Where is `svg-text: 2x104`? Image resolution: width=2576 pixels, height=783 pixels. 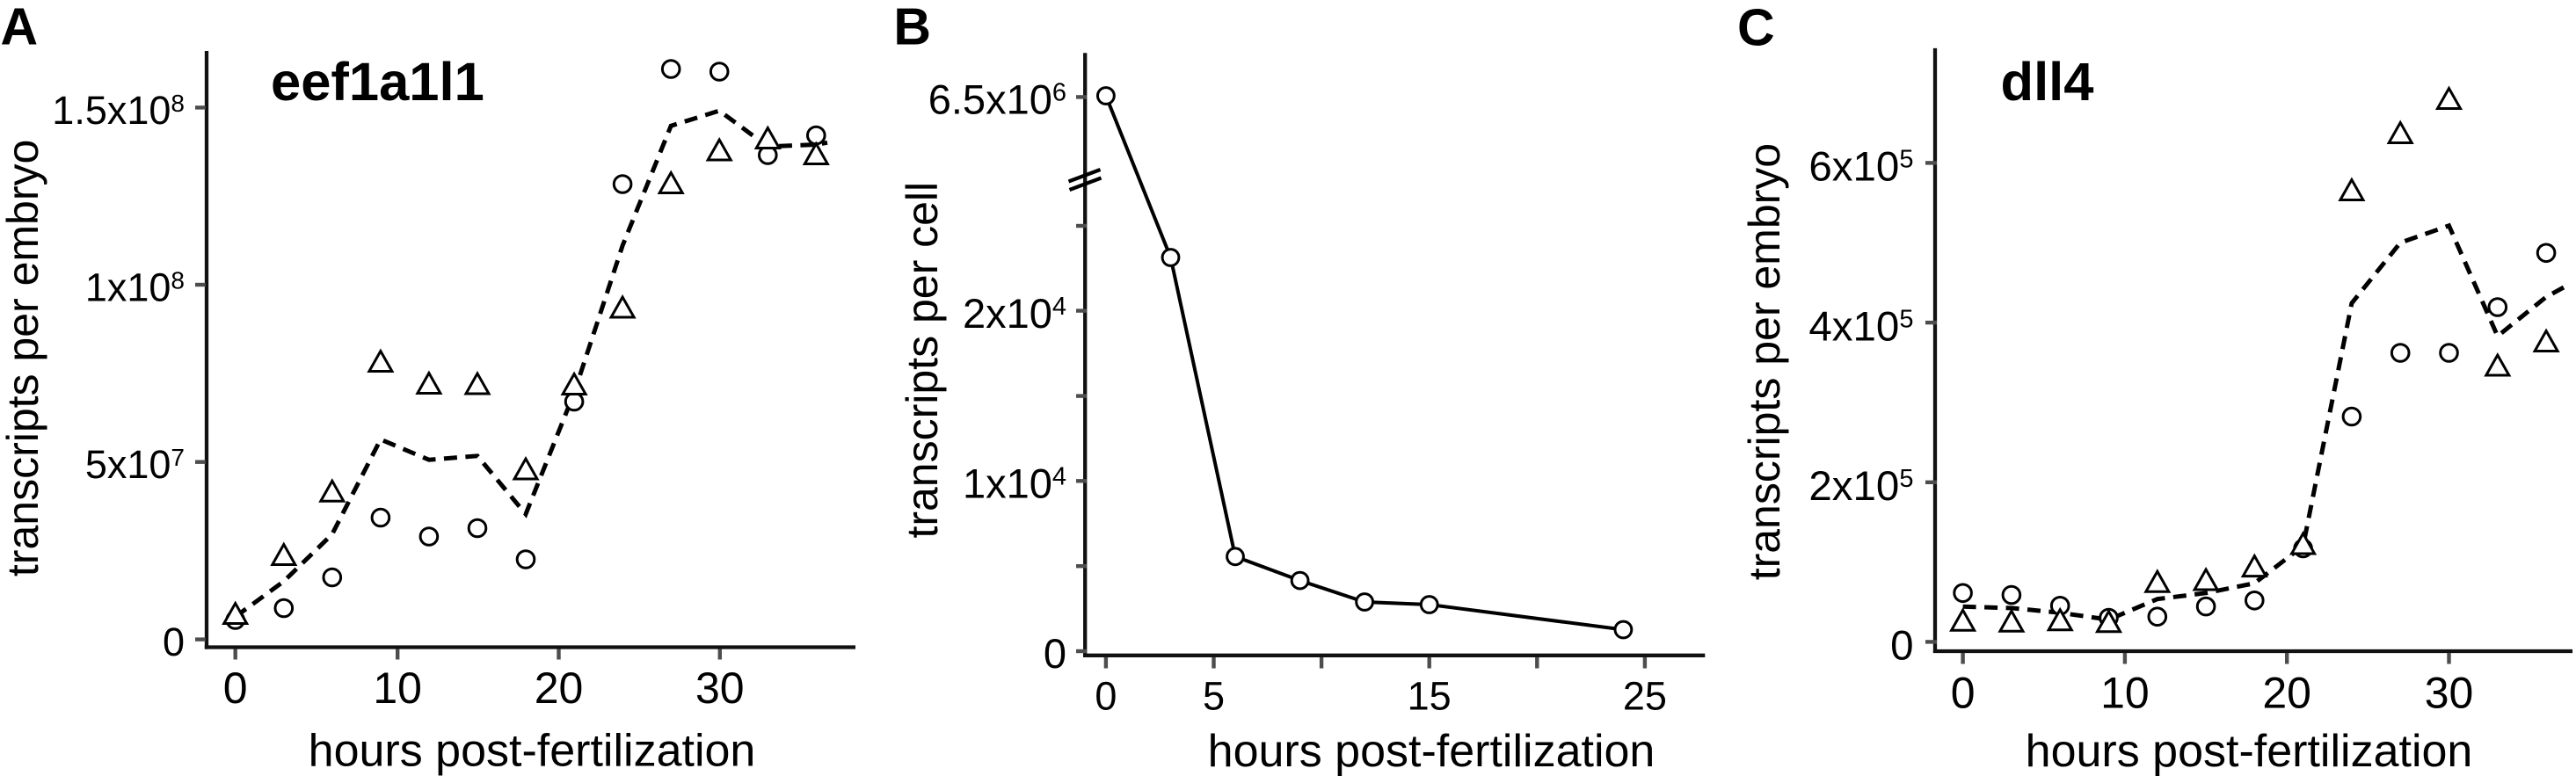 svg-text: 2x104 is located at coordinates (1014, 313).